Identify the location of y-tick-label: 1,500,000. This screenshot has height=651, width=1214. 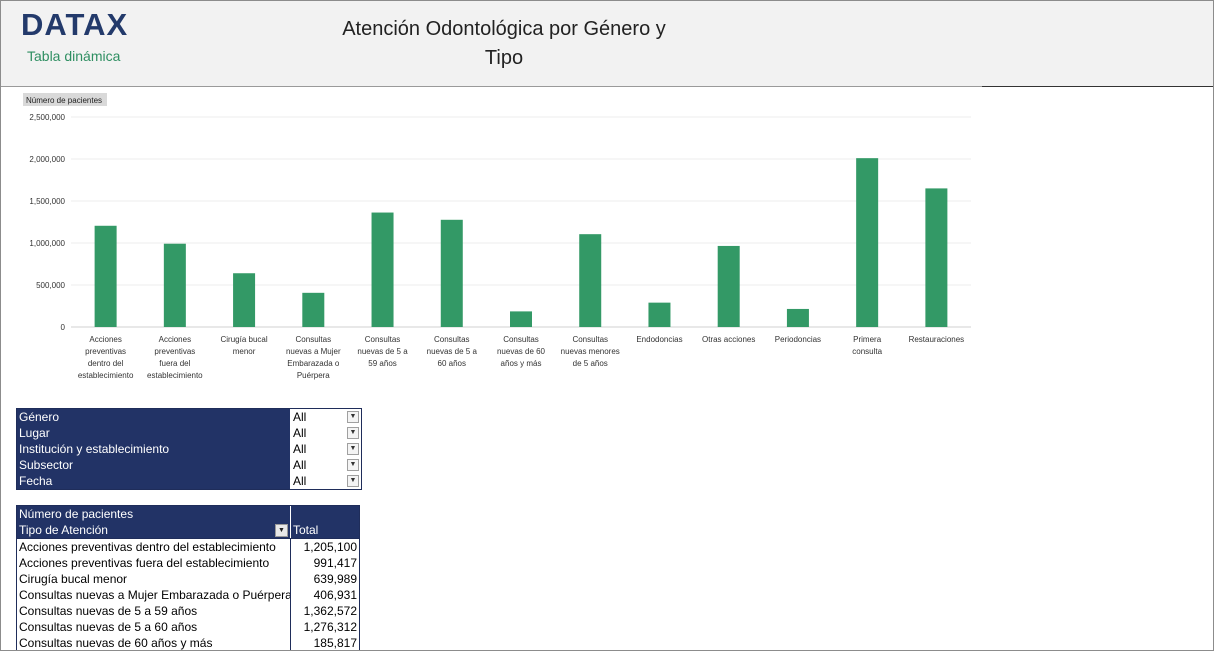
(47, 201).